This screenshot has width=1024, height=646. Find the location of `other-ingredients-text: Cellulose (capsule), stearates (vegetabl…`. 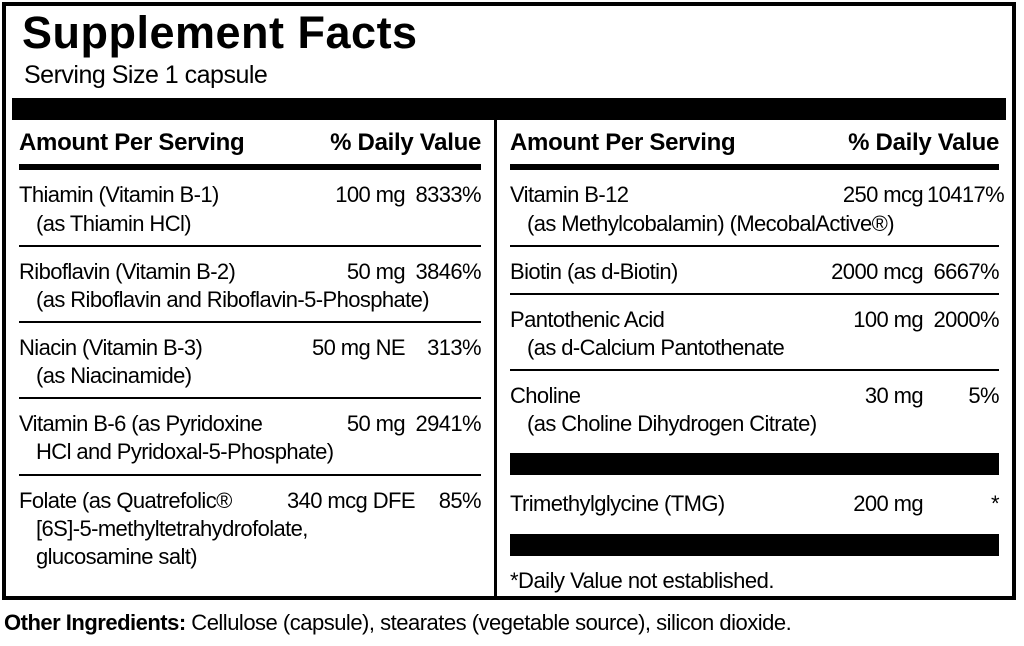

other-ingredients-text: Cellulose (capsule), stearates (vegetabl… is located at coordinates (488, 622).